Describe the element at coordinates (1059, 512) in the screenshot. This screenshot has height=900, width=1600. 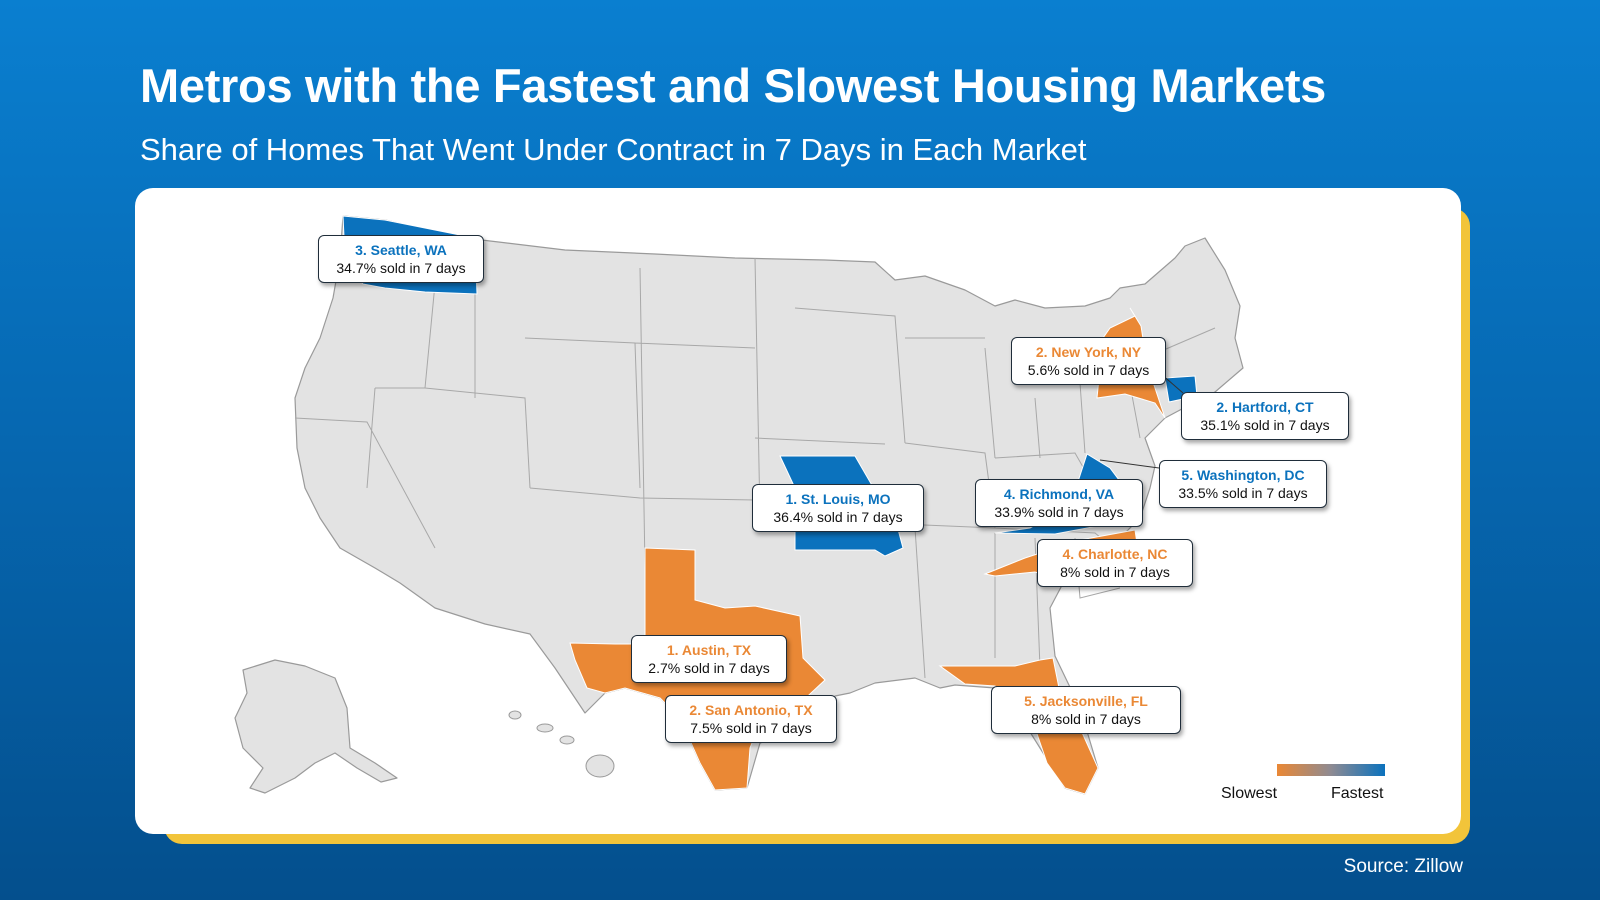
I see `label-richmond-stat: 33.9% sold in 7 days` at that location.